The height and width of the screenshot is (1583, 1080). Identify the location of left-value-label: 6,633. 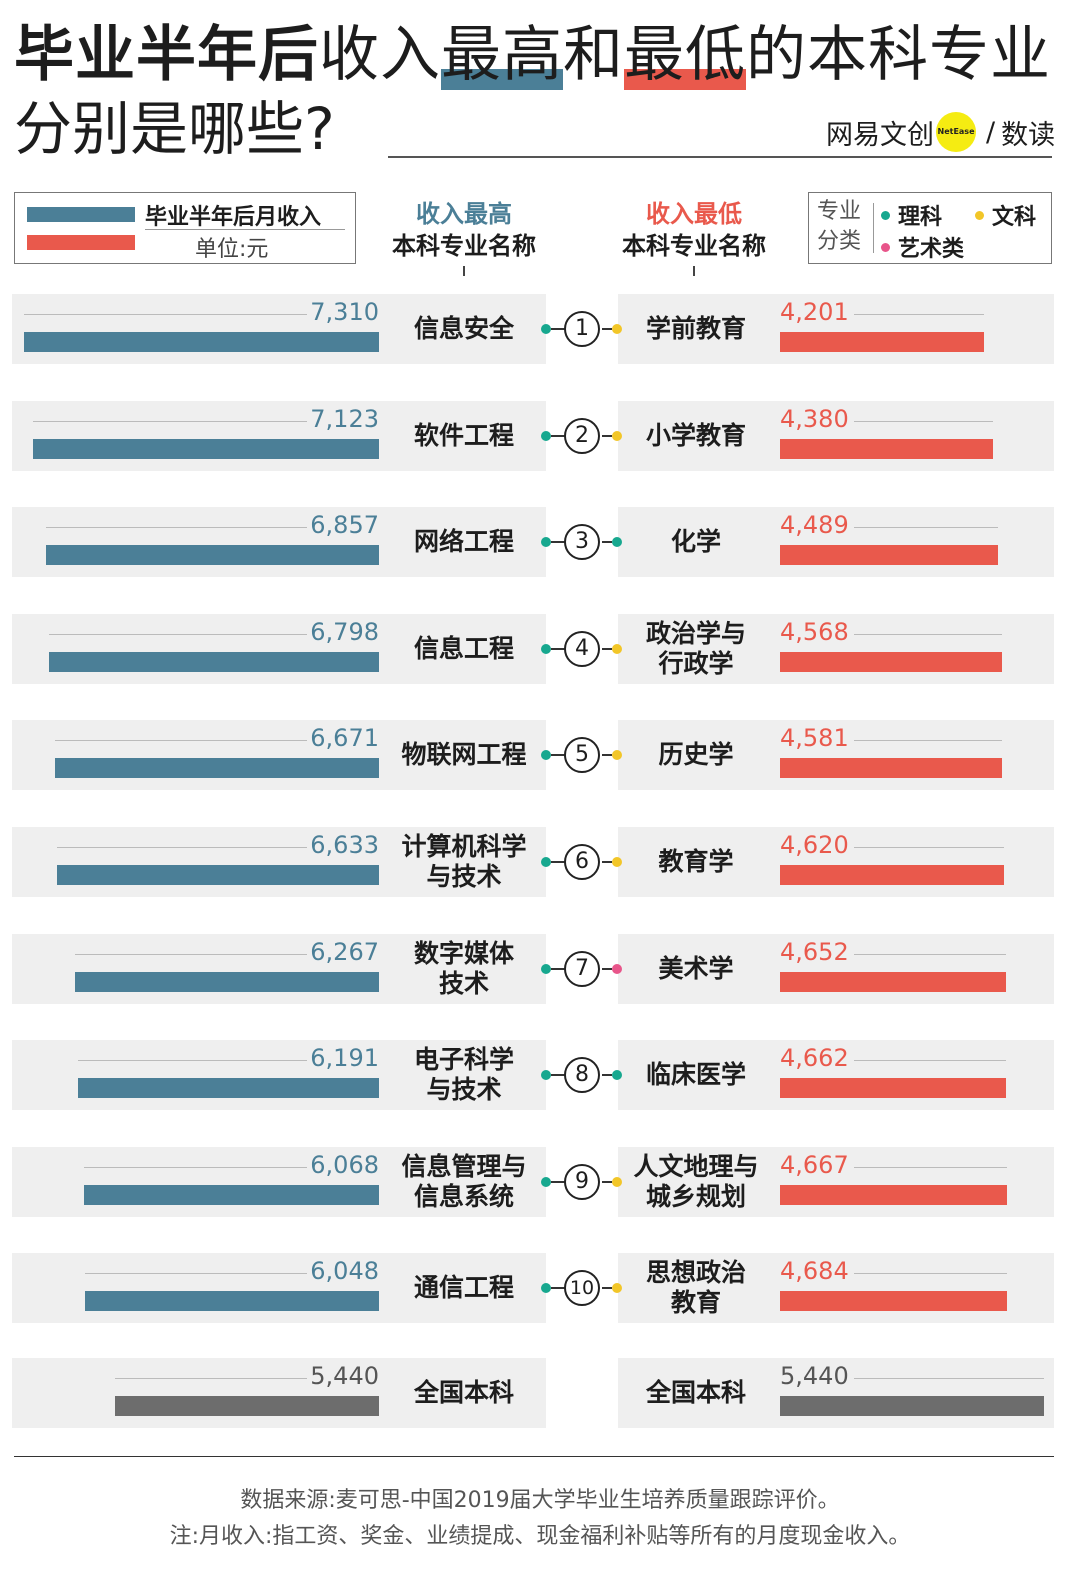
(344, 845).